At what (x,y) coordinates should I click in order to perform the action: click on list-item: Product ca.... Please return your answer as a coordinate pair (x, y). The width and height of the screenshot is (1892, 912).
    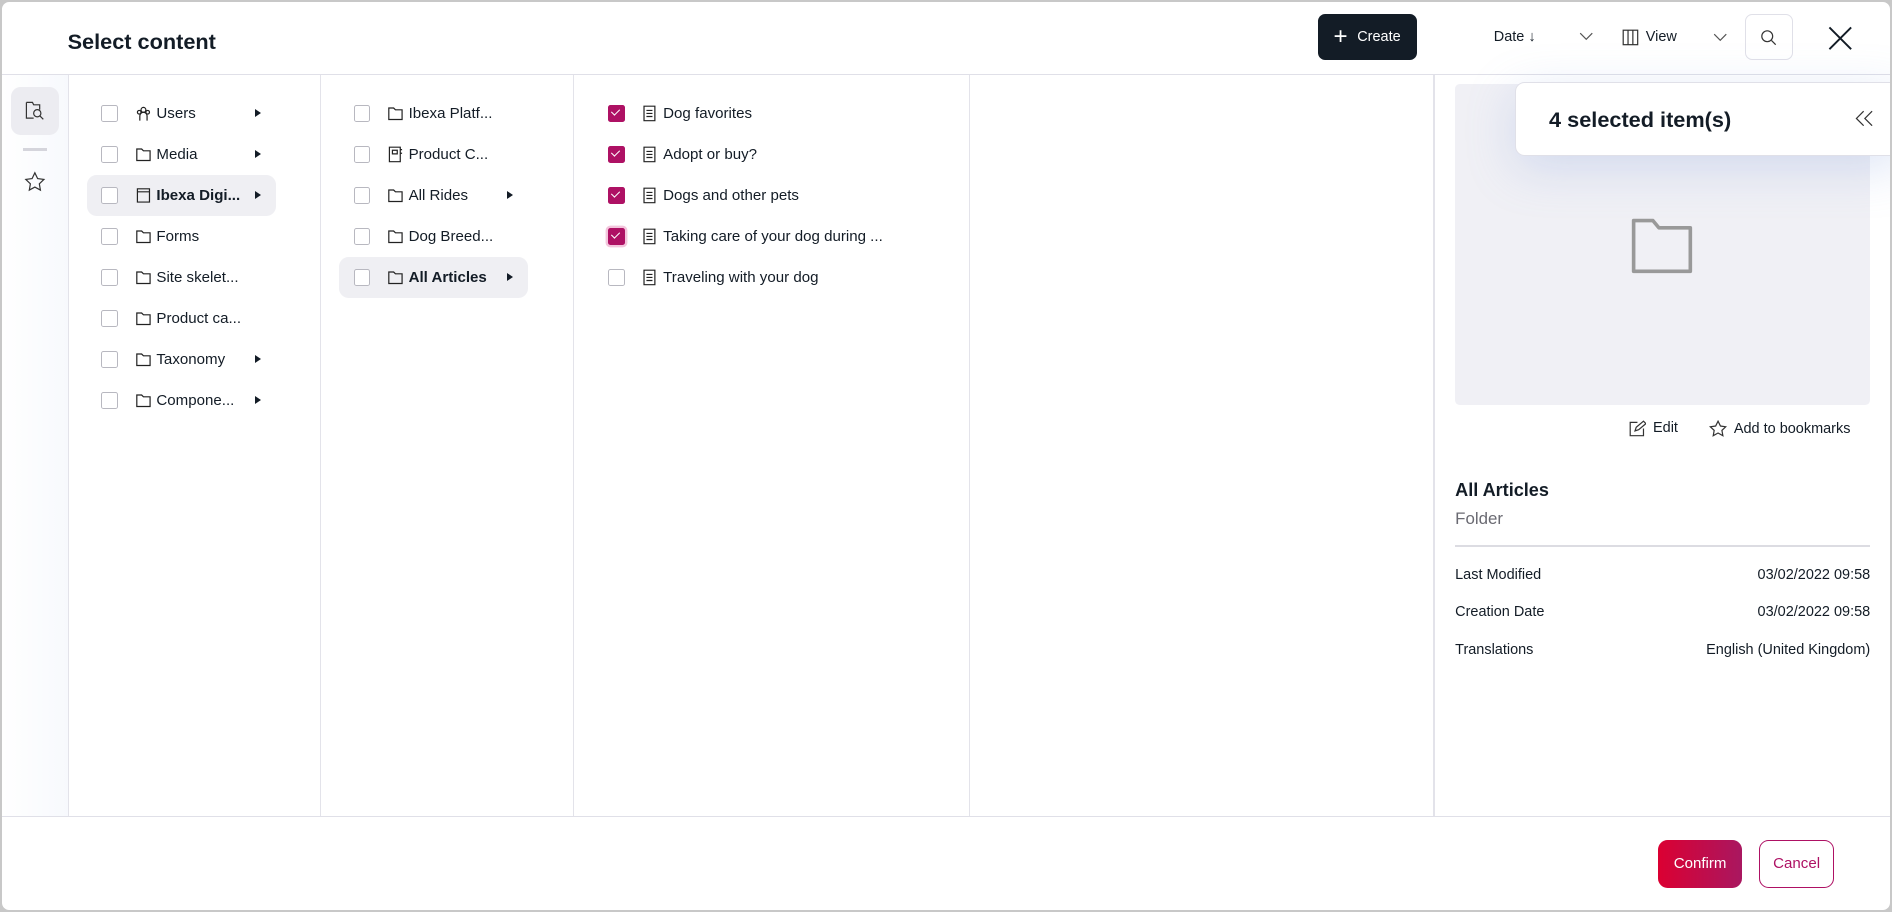
    Looking at the image, I should click on (181, 318).